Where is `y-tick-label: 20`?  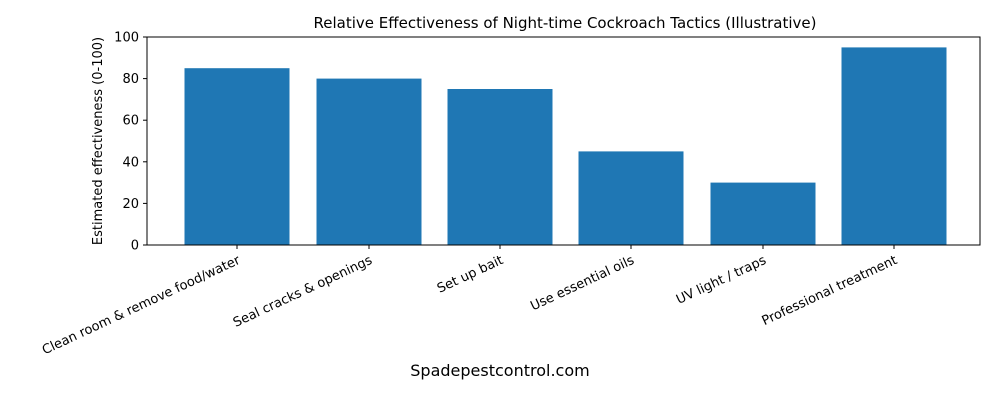 y-tick-label: 20 is located at coordinates (130, 204).